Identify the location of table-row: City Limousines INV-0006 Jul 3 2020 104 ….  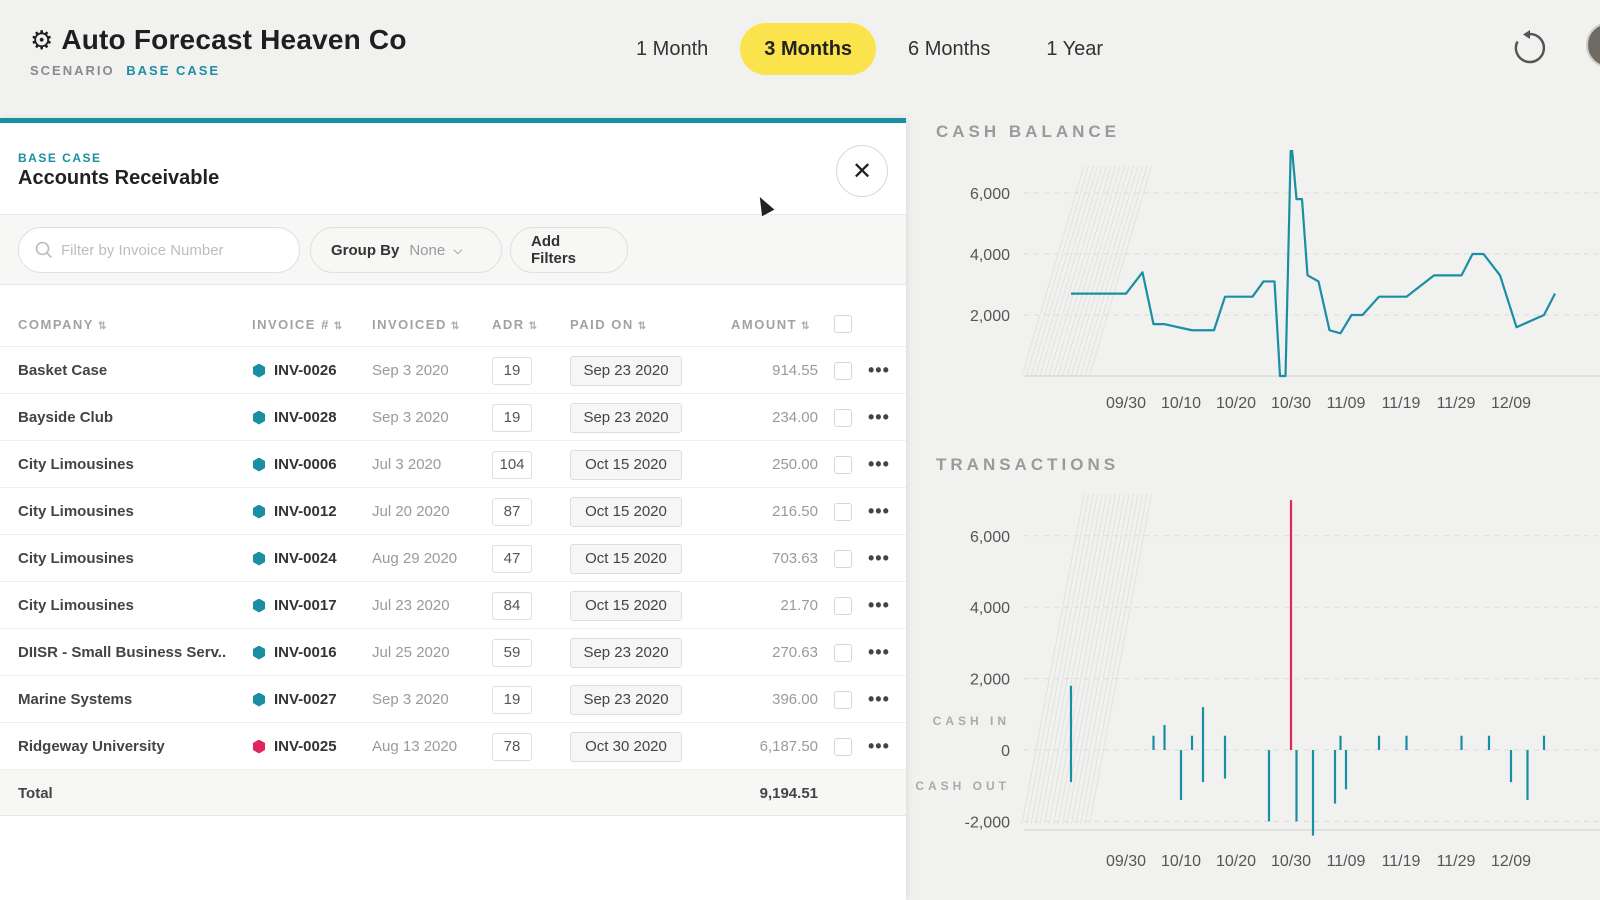
(453, 464).